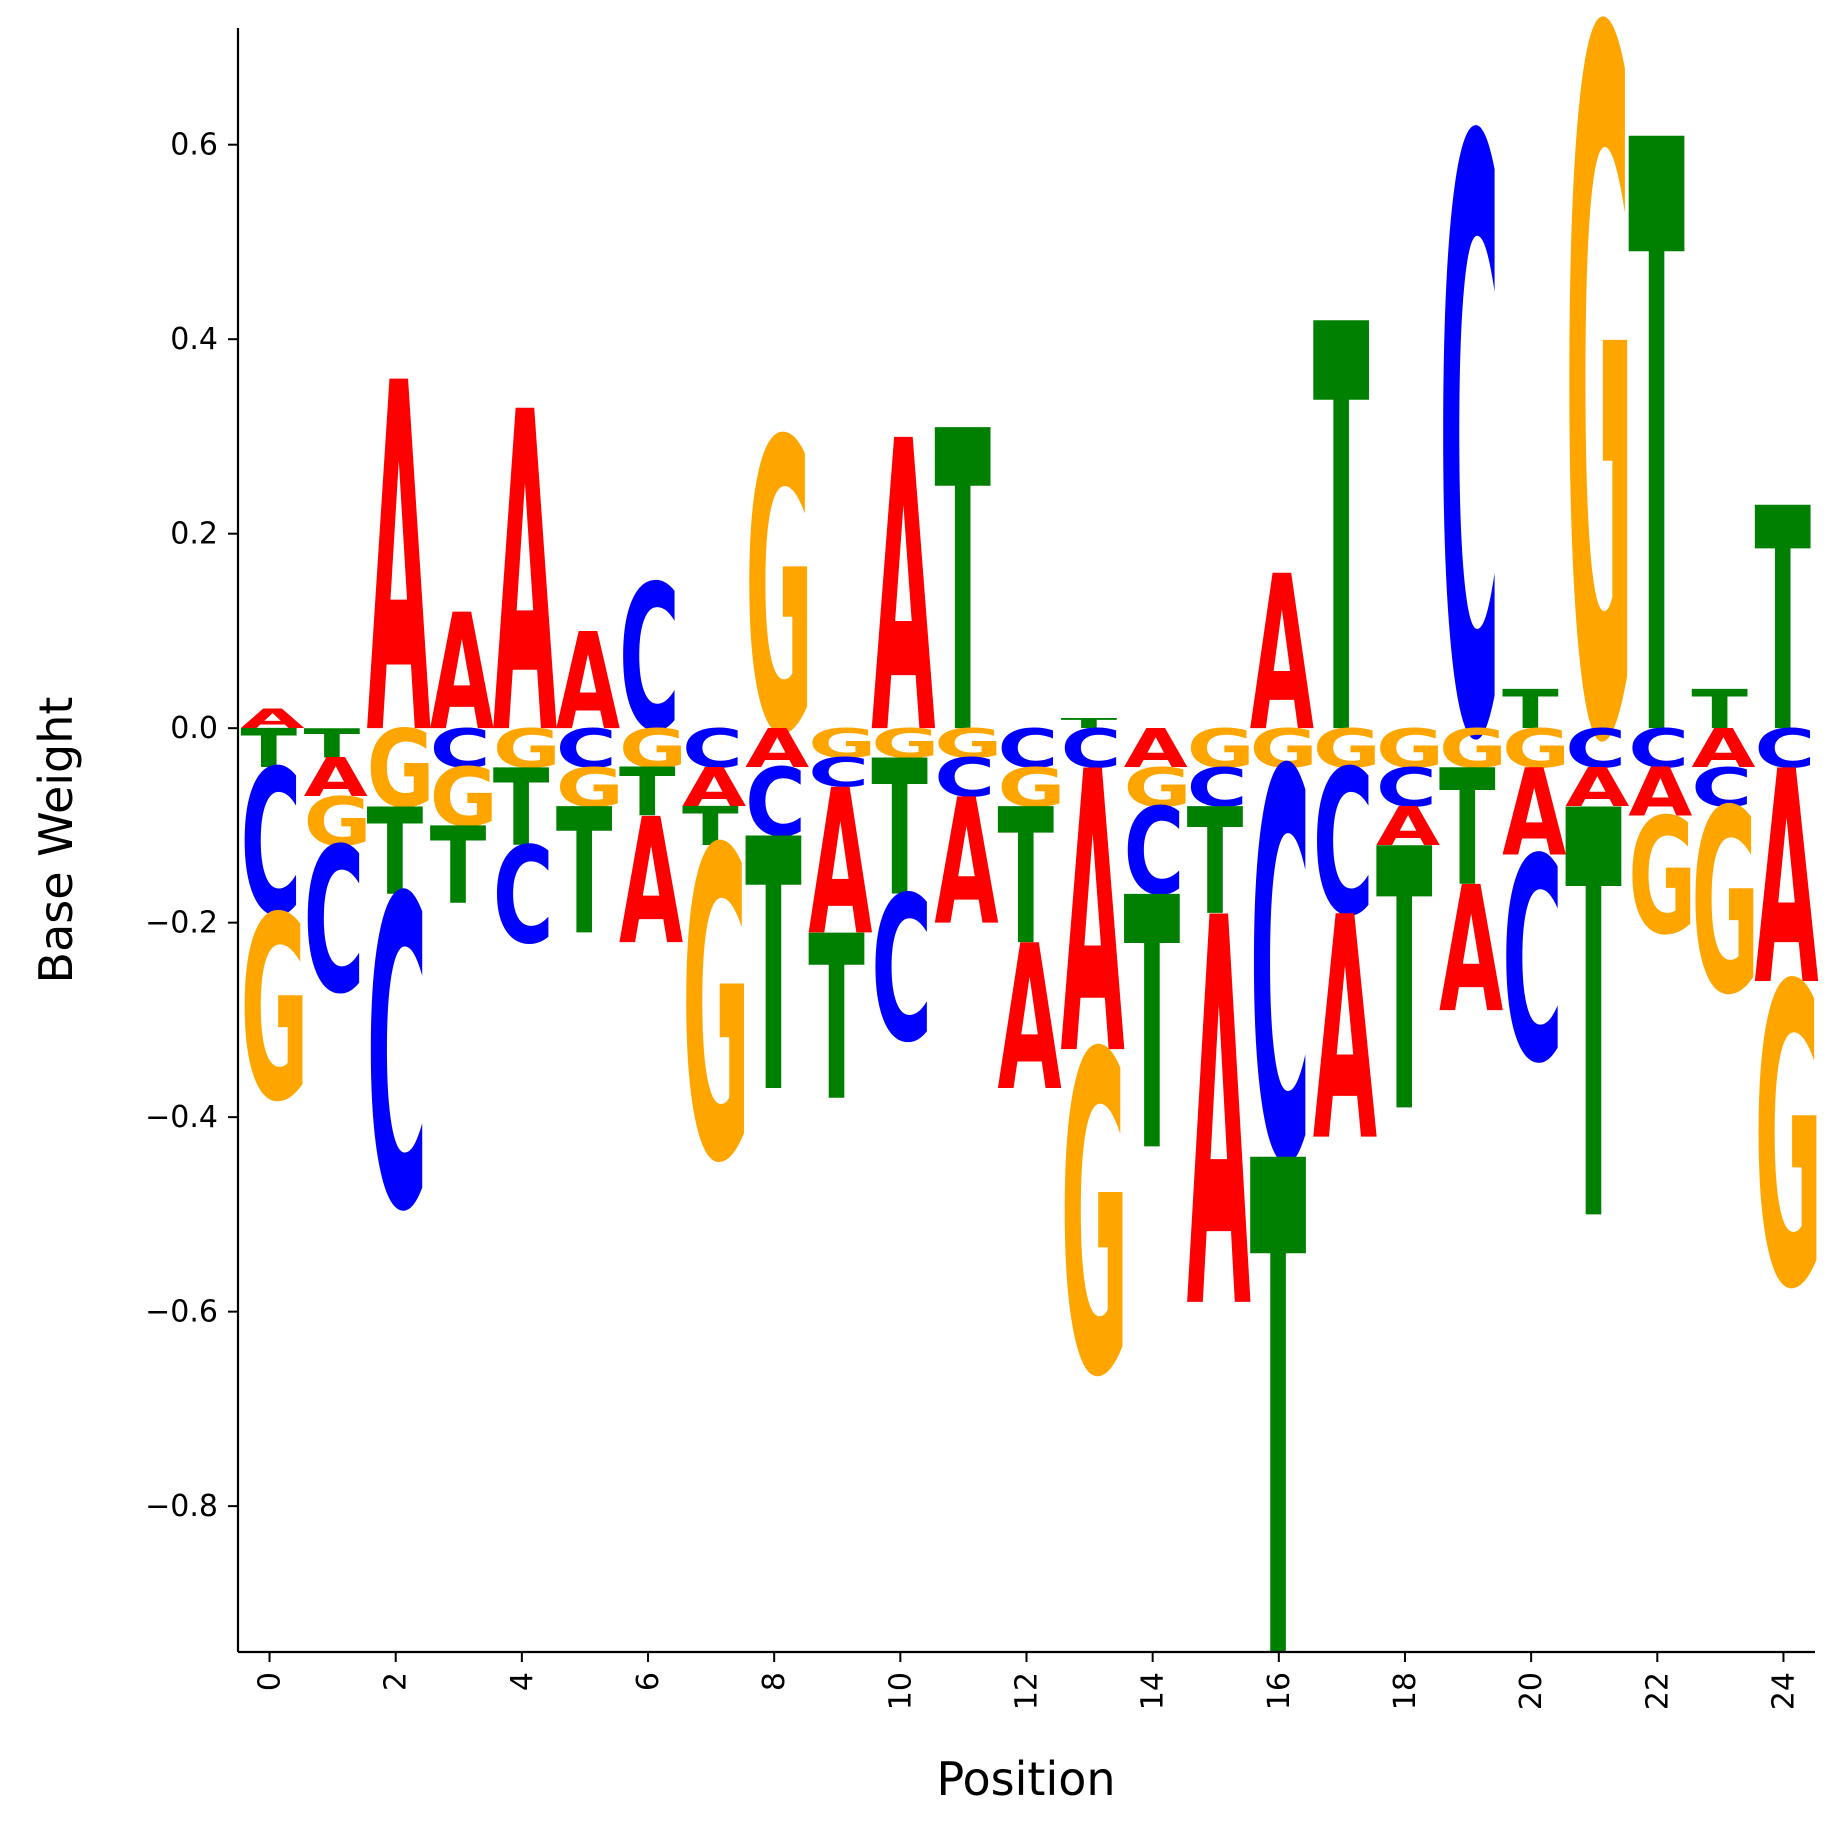  What do you see at coordinates (194, 339) in the screenshot?
I see `y-tick-label: 0.4` at bounding box center [194, 339].